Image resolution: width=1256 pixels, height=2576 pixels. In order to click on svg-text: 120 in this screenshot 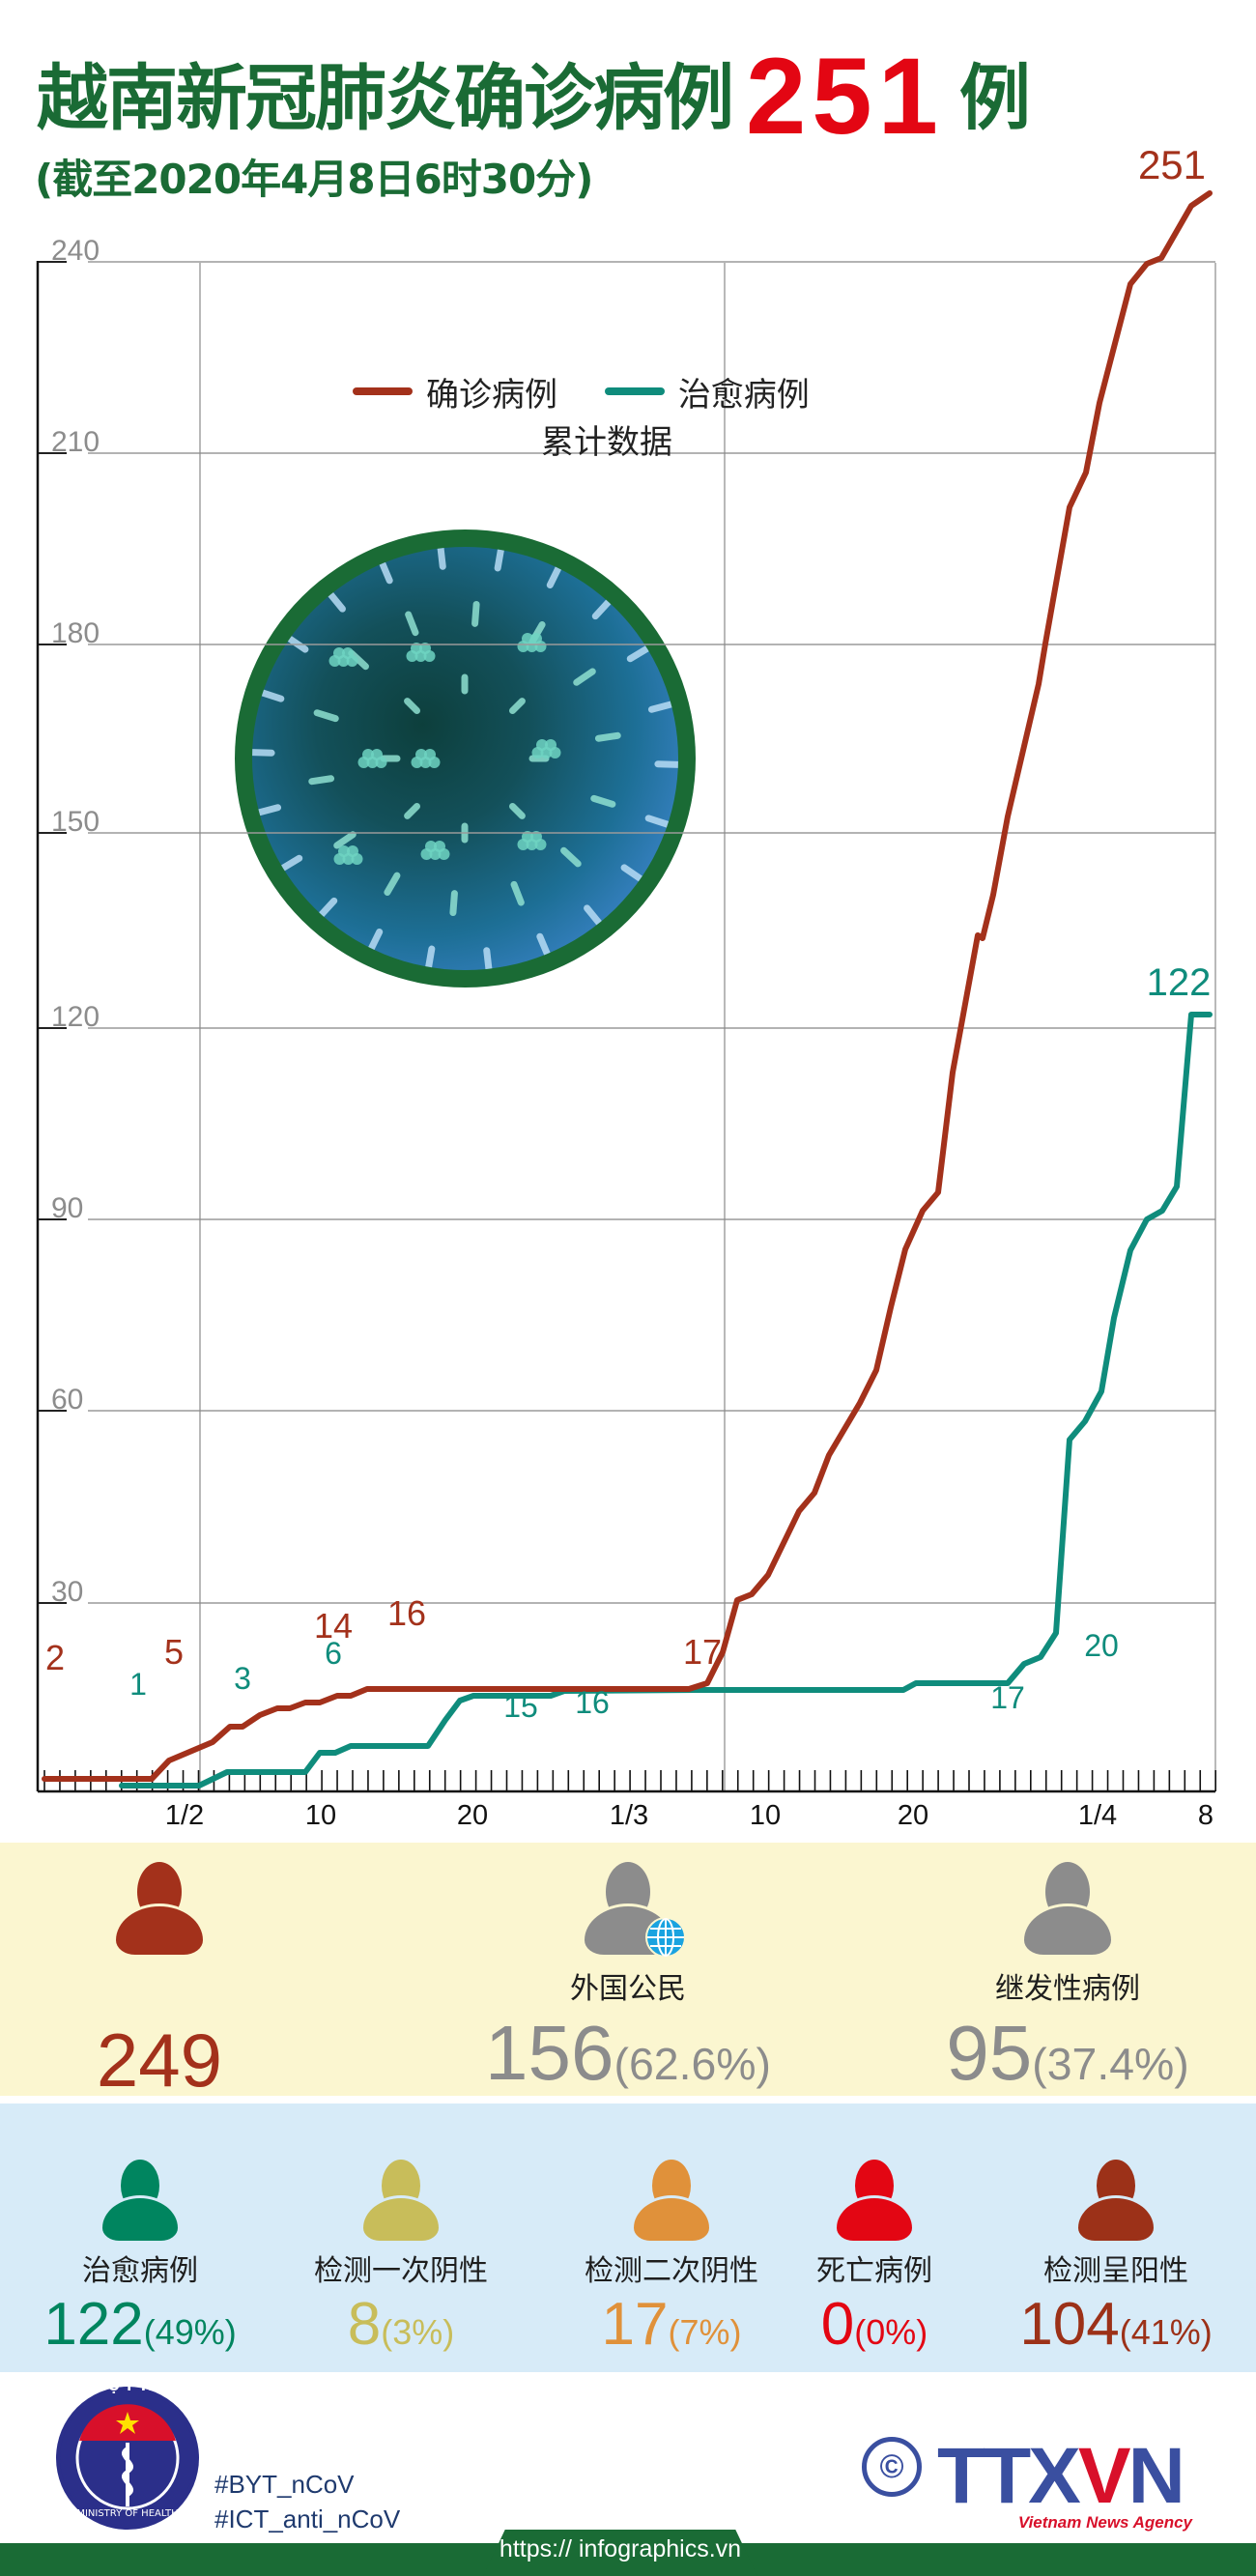, I will do `click(75, 1017)`.